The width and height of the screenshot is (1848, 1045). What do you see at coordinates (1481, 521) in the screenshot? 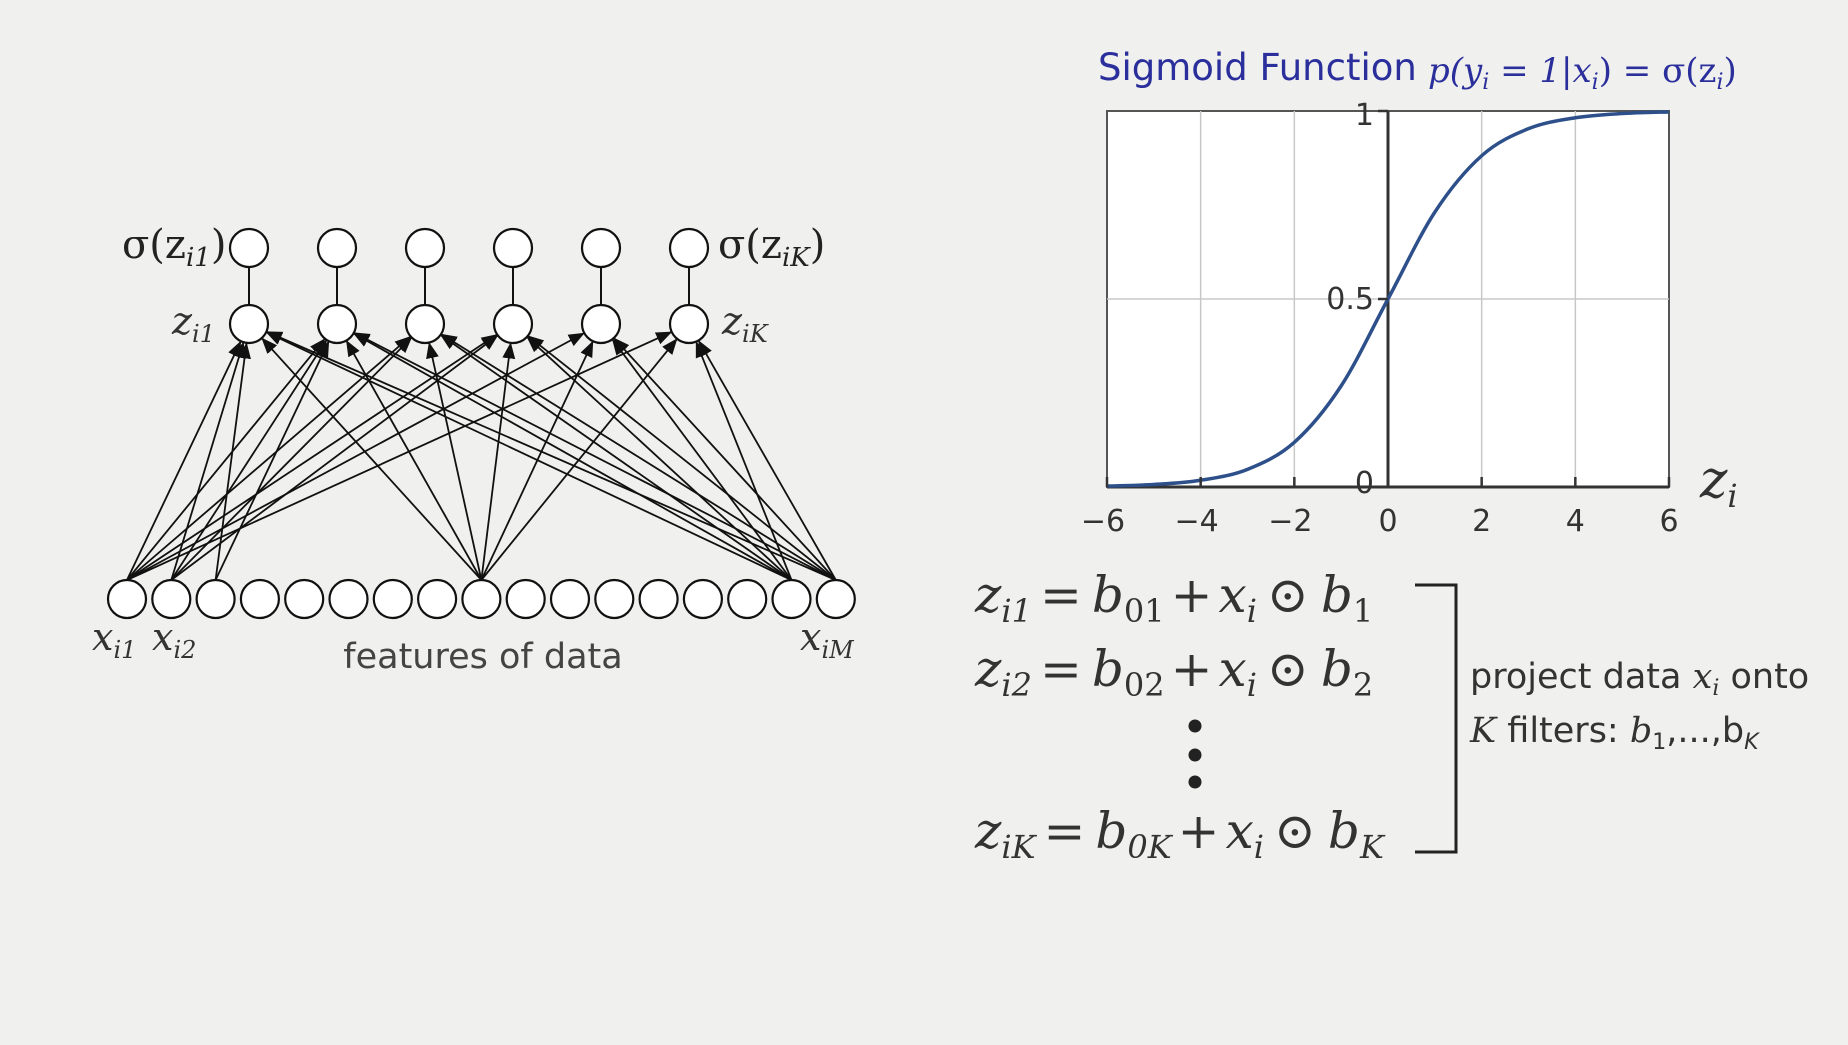
I see `x-tick-label: 2` at bounding box center [1481, 521].